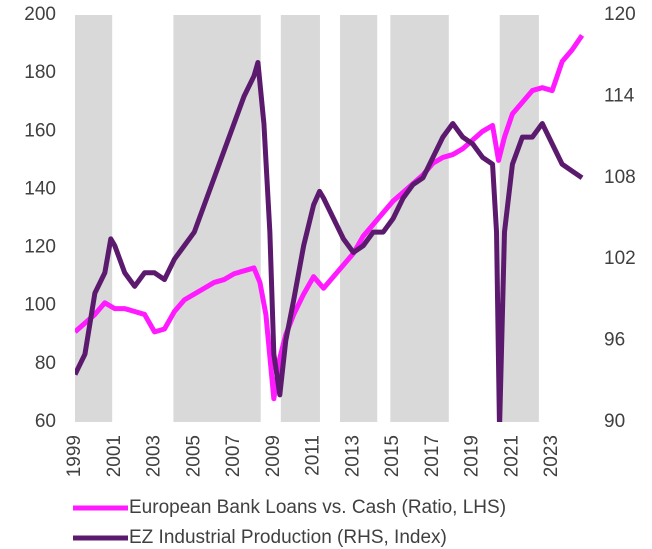 This screenshot has height=549, width=652. Describe the element at coordinates (40, 188) in the screenshot. I see `y-tick-label: 140` at that location.